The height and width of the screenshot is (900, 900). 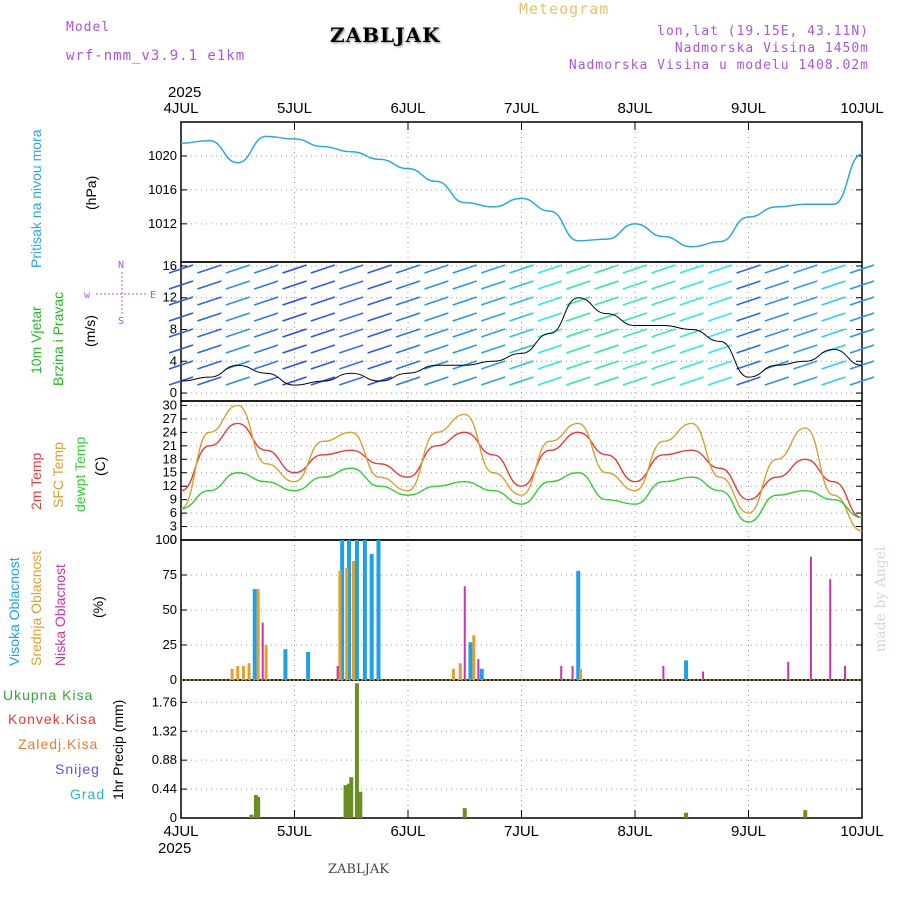 What do you see at coordinates (180, 108) in the screenshot?
I see `x-tick-label-top: 4JUL` at bounding box center [180, 108].